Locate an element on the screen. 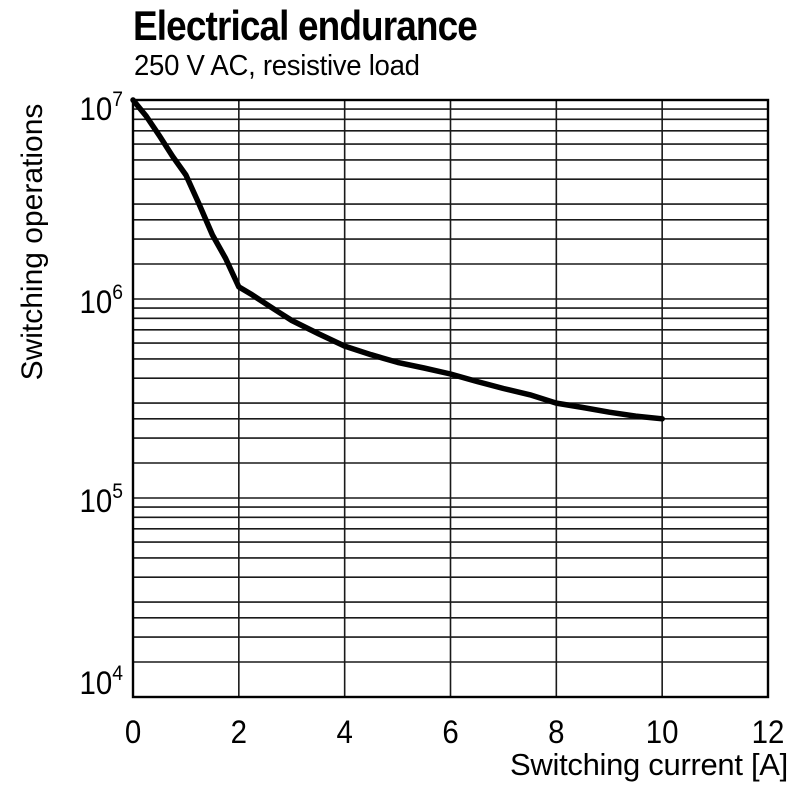 This screenshot has height=800, width=800. chart-title: Electrical endurance is located at coordinates (305, 25).